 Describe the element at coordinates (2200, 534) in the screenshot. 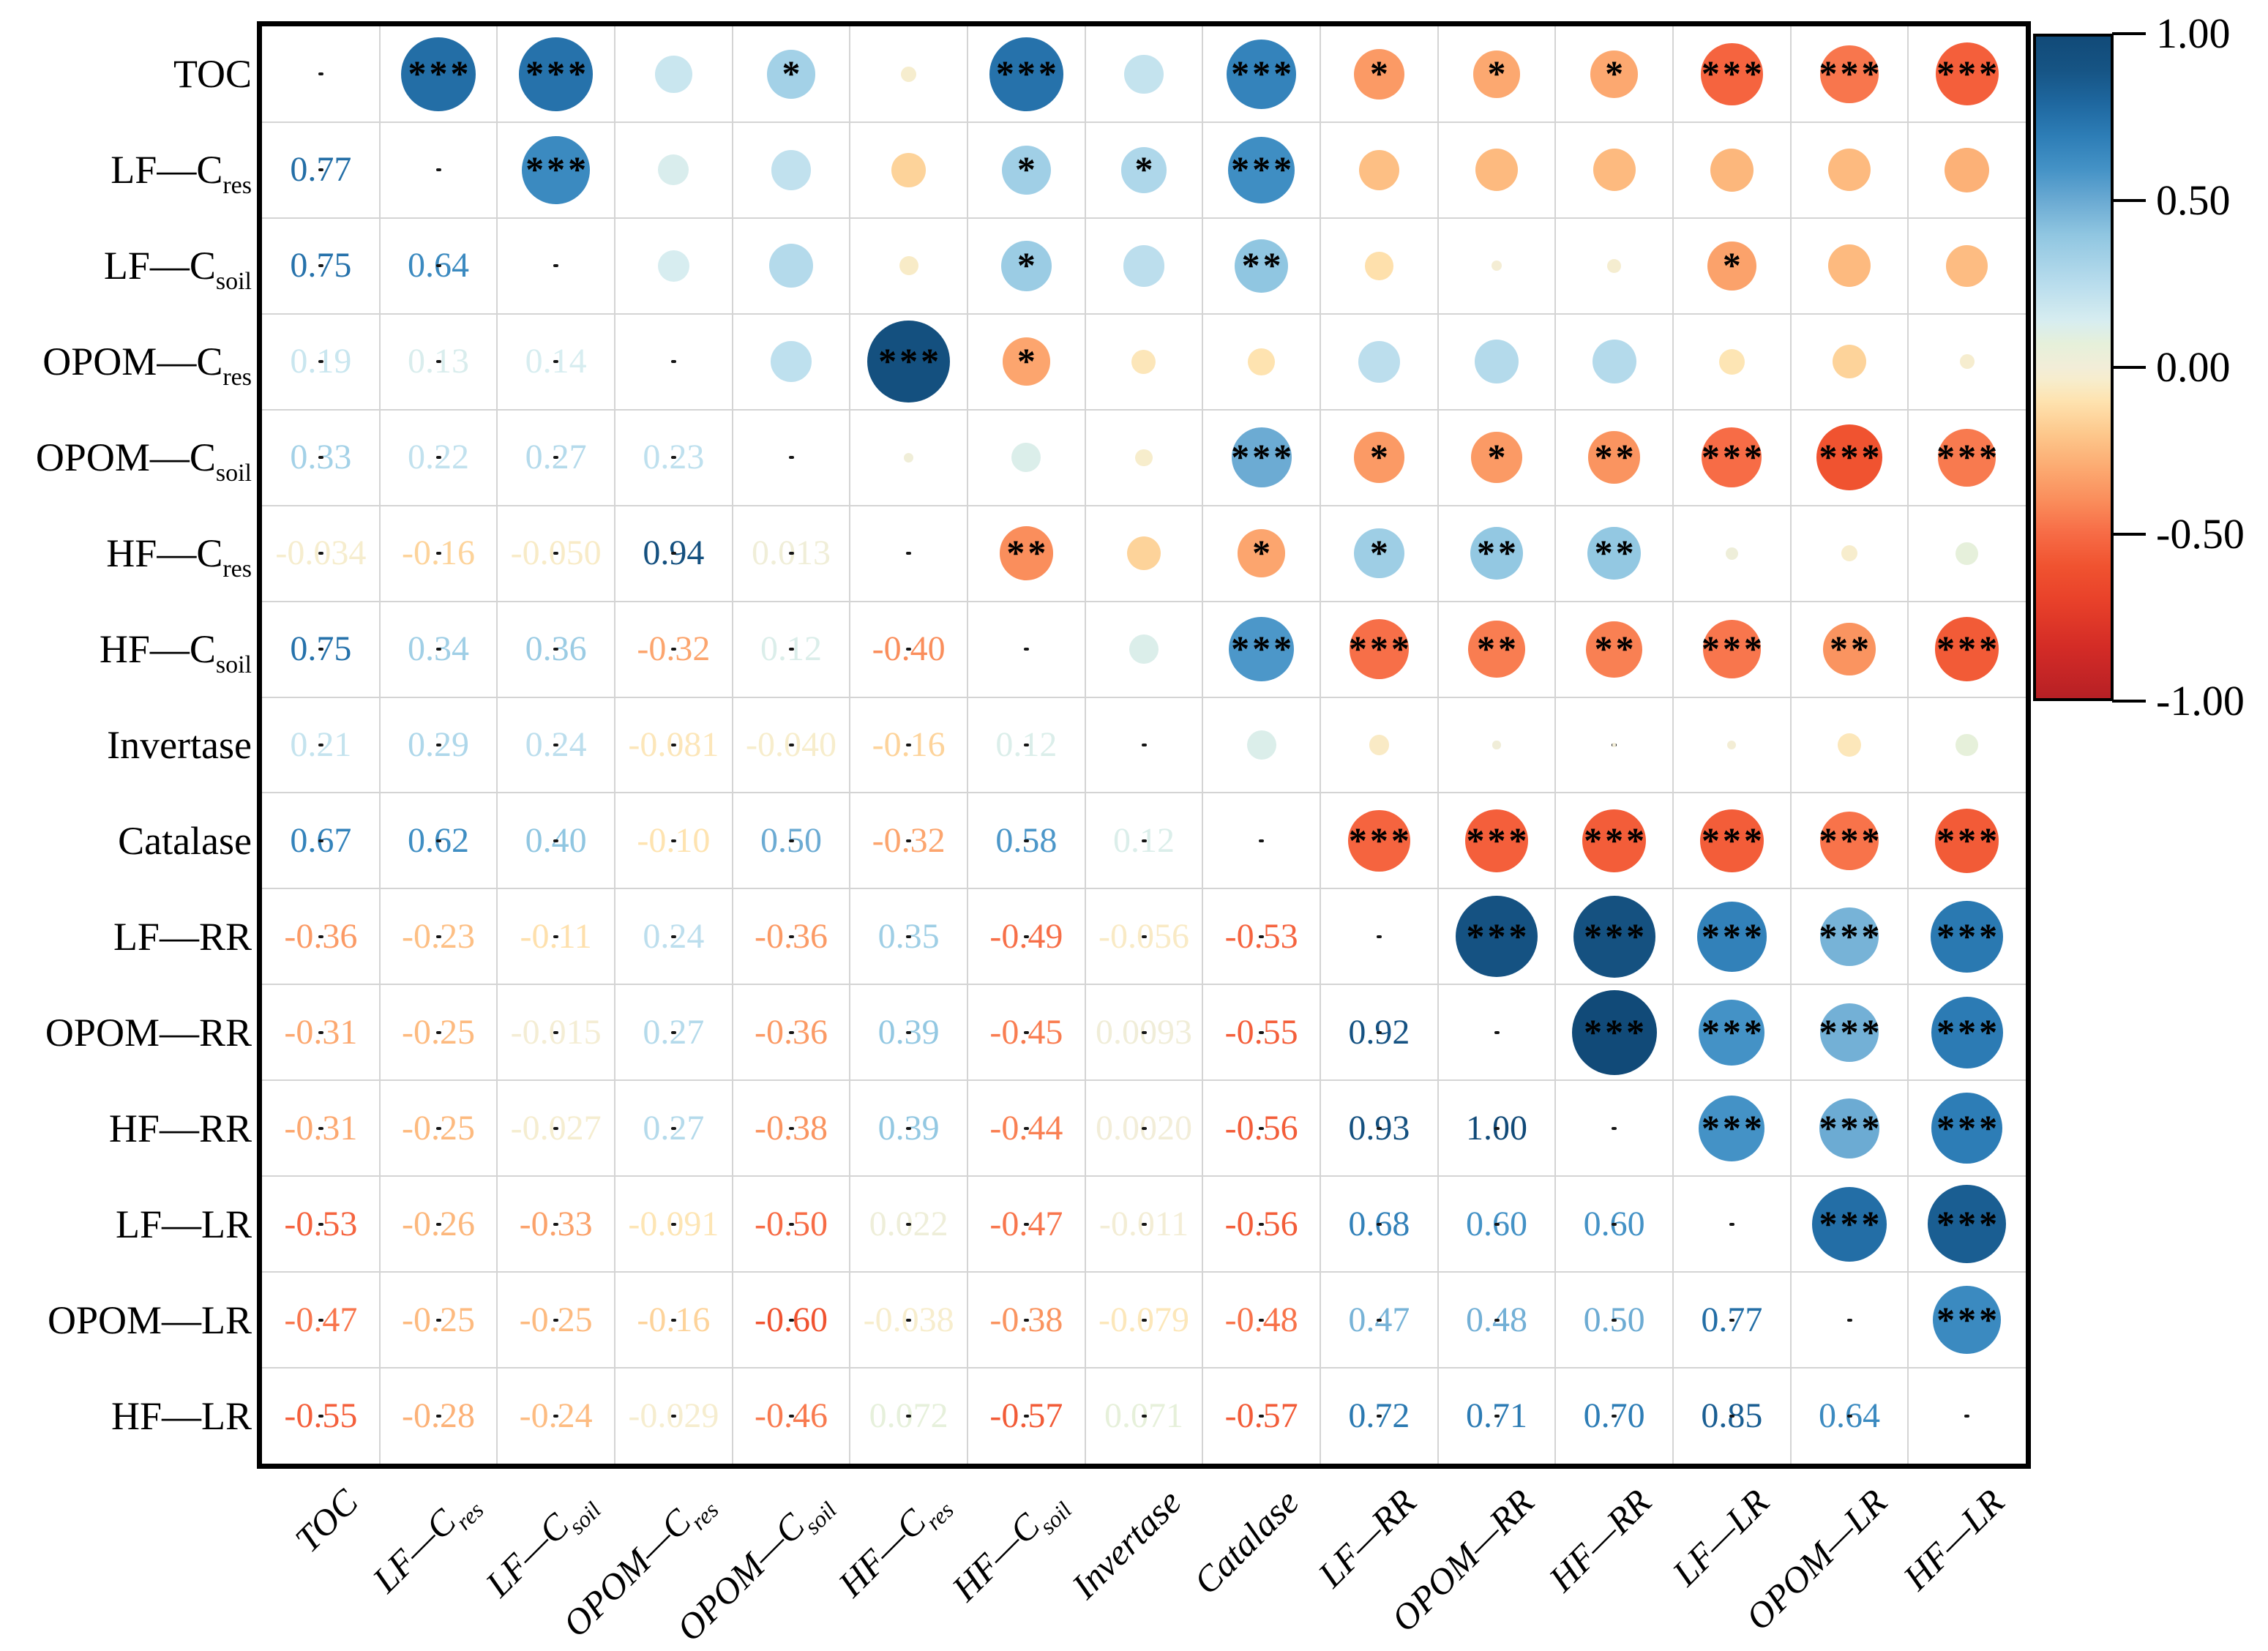

I see `colorbar-tick-label: -0.50` at that location.